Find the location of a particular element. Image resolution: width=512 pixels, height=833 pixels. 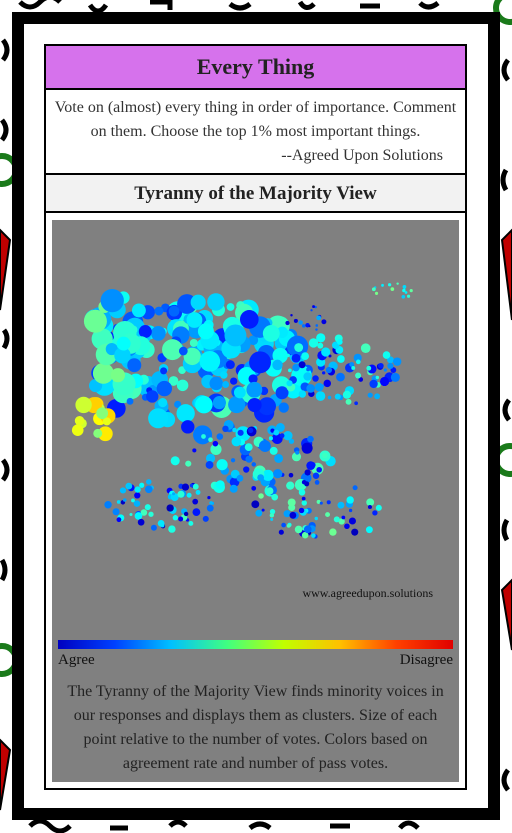

attribution: --Agreed Upon Solutions is located at coordinates (362, 155).